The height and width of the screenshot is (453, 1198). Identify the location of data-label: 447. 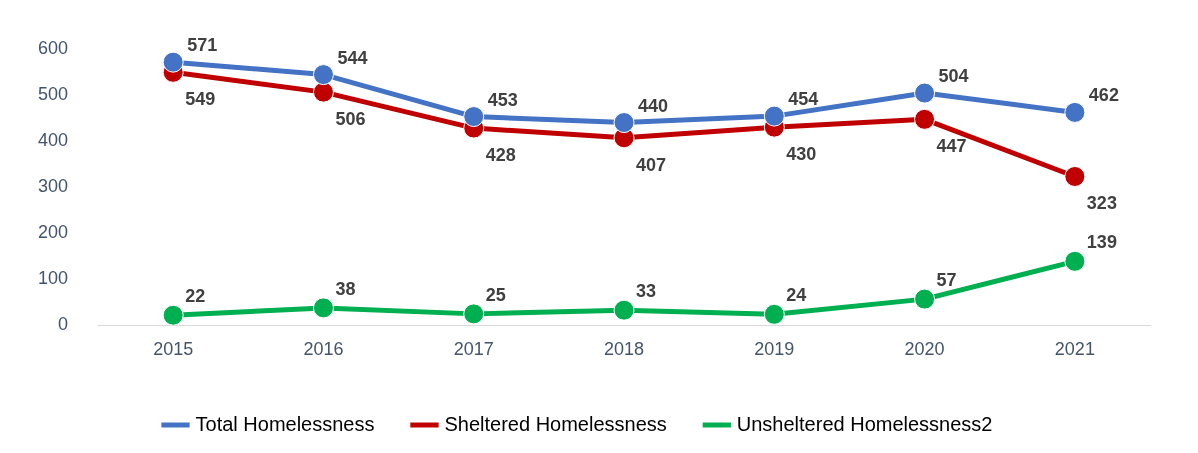
(951, 146).